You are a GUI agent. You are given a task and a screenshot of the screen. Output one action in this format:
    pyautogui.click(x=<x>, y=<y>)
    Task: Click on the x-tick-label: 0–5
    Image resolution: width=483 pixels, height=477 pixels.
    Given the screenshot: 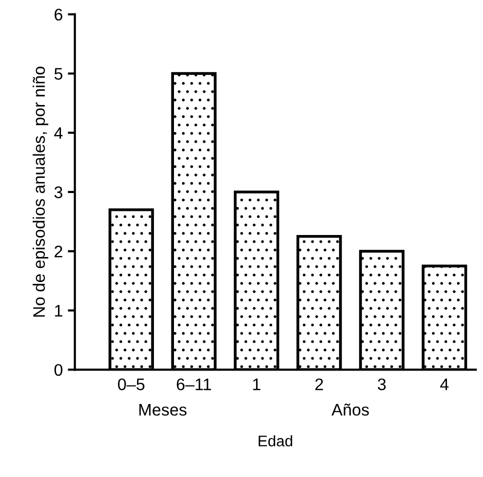 What is the action you would take?
    pyautogui.click(x=131, y=384)
    